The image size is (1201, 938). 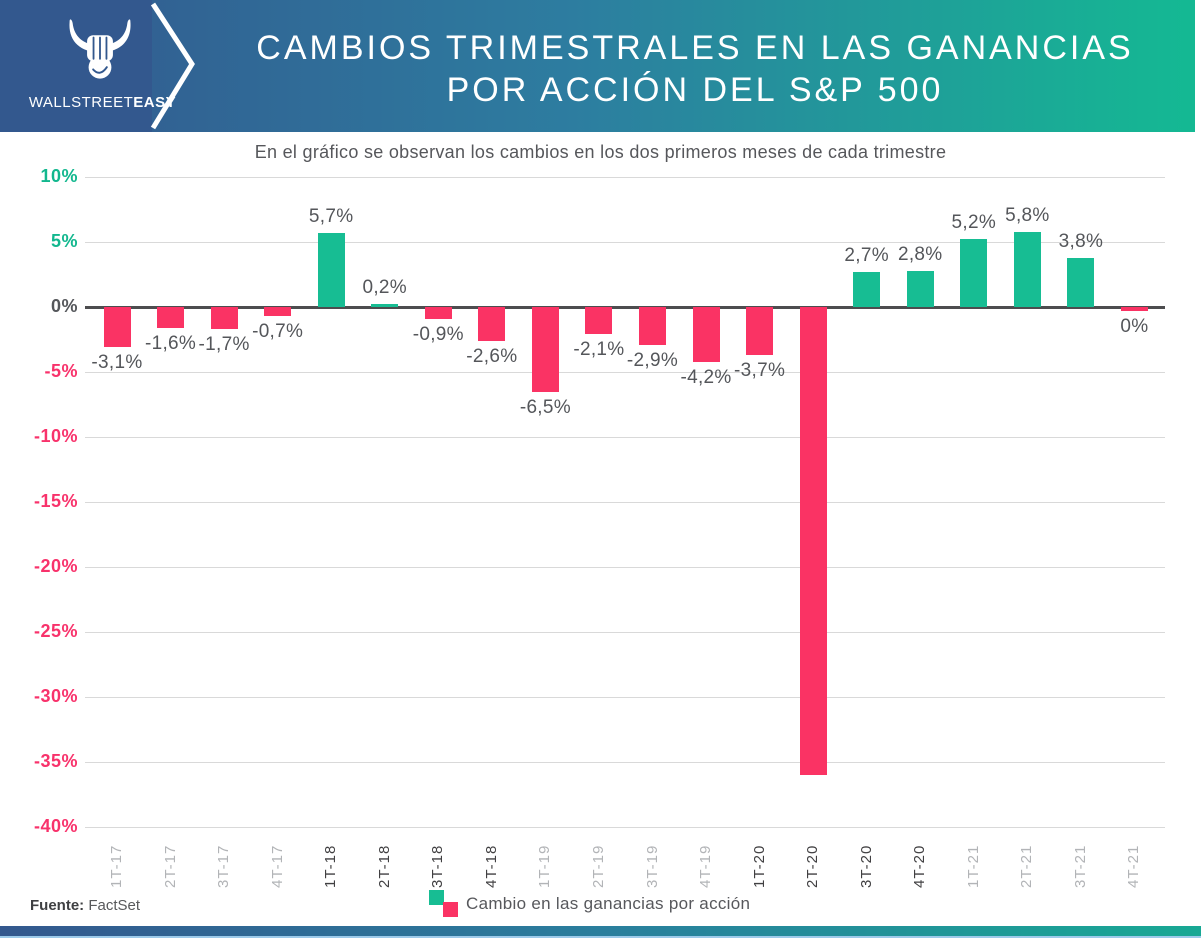 What do you see at coordinates (1080, 866) in the screenshot?
I see `x-tick-label: 3T-21` at bounding box center [1080, 866].